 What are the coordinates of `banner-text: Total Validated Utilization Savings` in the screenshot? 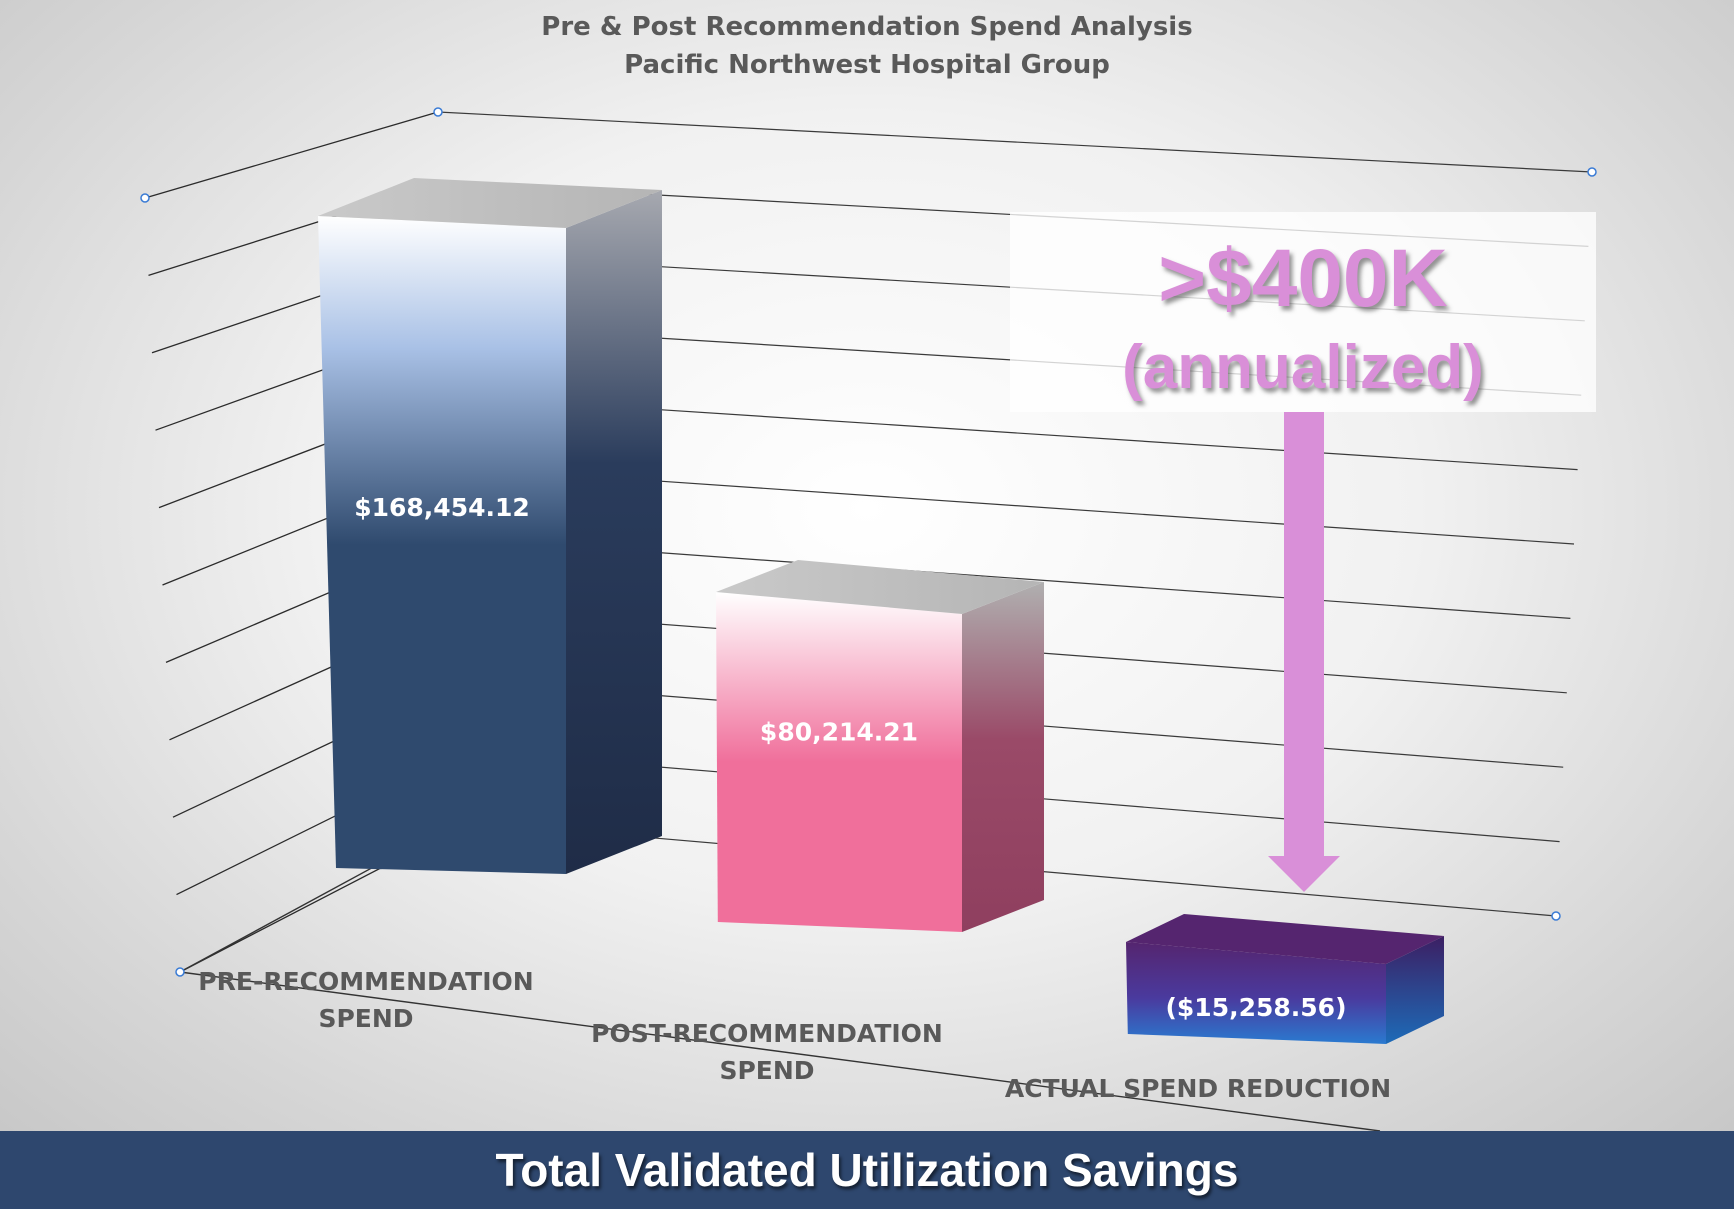 It's located at (867, 1170).